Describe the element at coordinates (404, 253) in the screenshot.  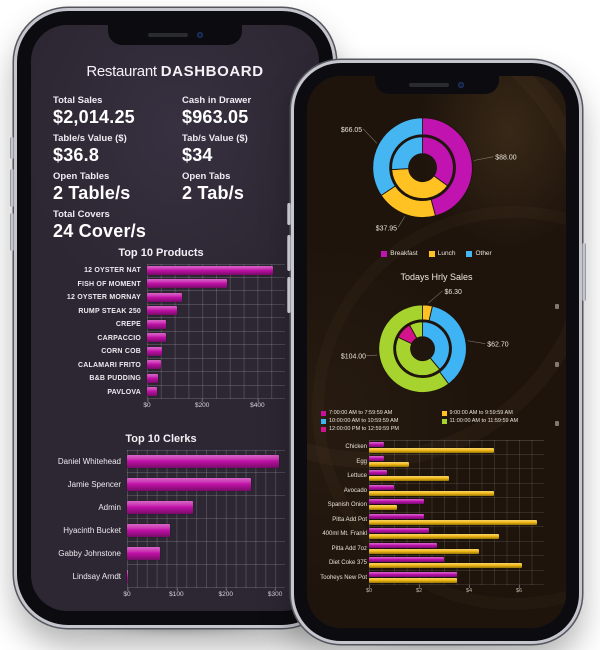
I see `legend-label: Breakfast` at that location.